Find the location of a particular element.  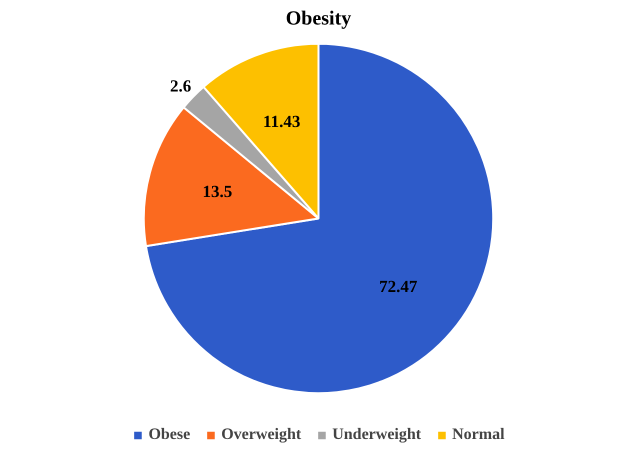

legend-label: Normal is located at coordinates (478, 435).